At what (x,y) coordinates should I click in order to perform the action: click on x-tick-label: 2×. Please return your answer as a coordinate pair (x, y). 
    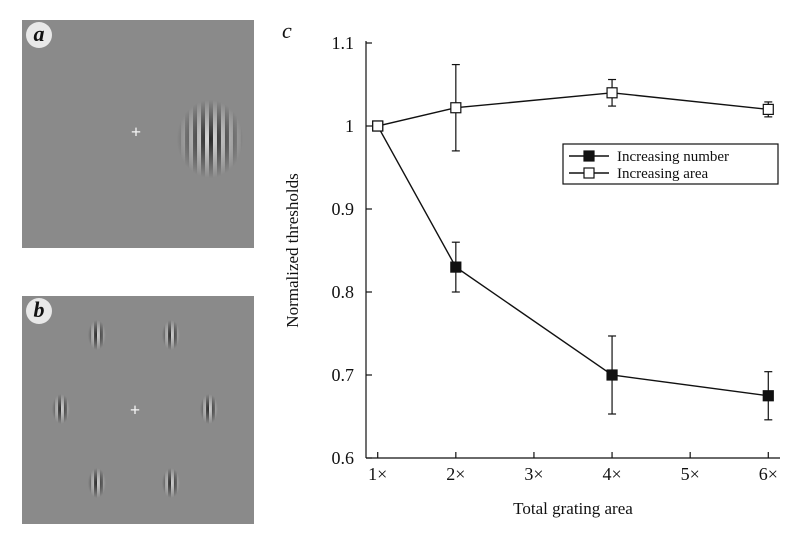
    Looking at the image, I should click on (455, 474).